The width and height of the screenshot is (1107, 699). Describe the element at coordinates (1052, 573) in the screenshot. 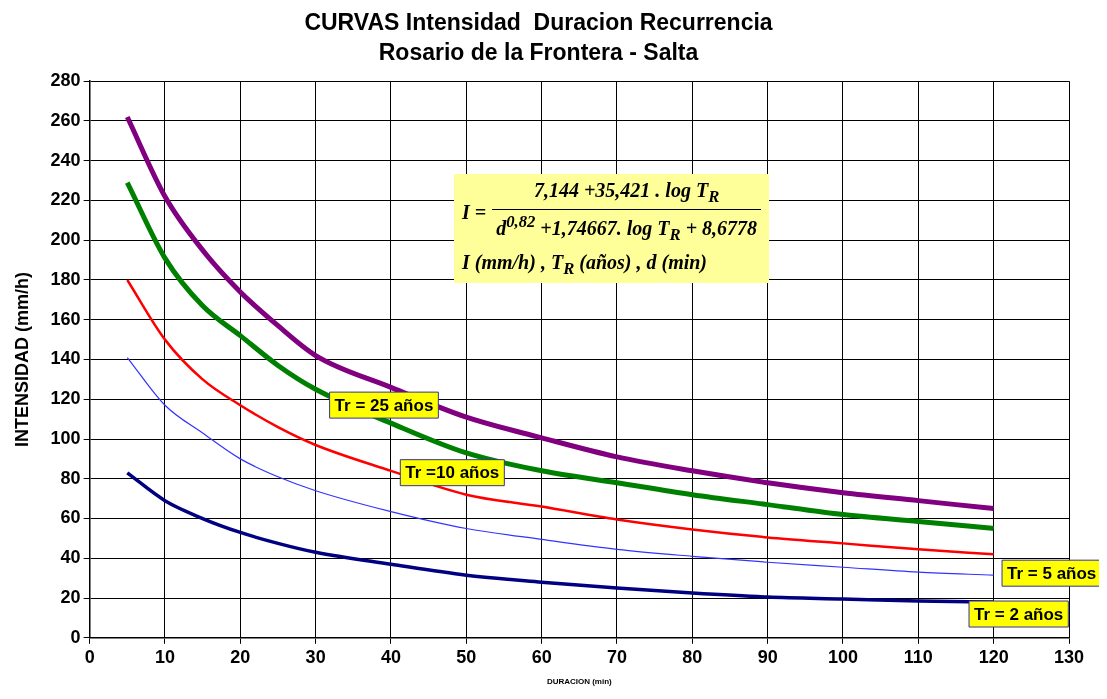

I see `series-label: Tr = 5 años` at that location.